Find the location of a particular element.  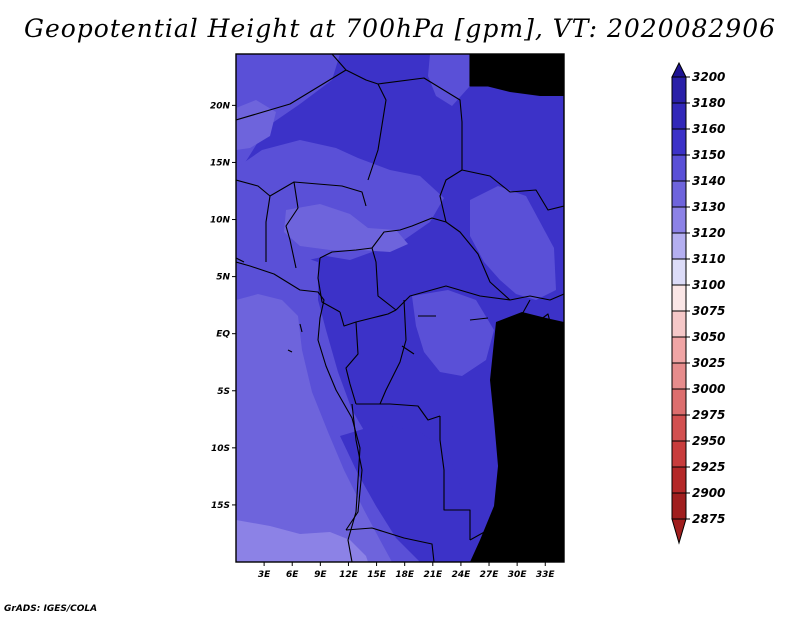

lon-tick-label: 3E is located at coordinates (264, 575).